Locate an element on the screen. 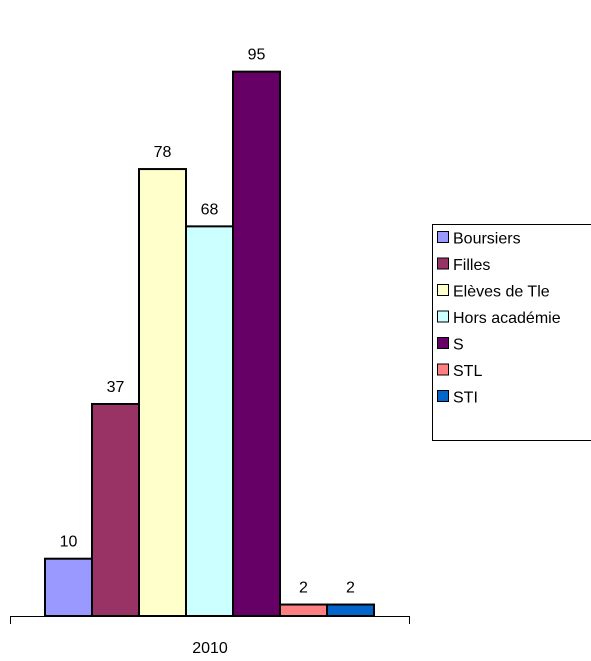 Image resolution: width=591 pixels, height=661 pixels. legend-swatch-sti is located at coordinates (443, 396).